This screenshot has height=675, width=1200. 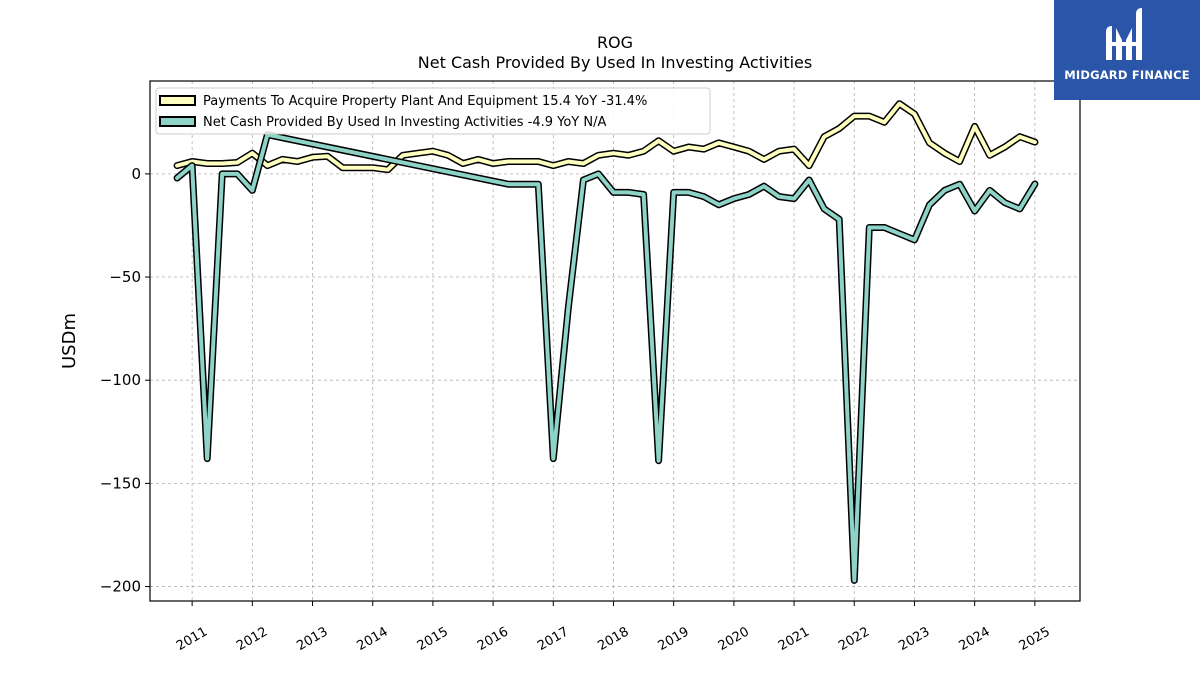 What do you see at coordinates (1124, 34) in the screenshot?
I see `logo-mark-icon` at bounding box center [1124, 34].